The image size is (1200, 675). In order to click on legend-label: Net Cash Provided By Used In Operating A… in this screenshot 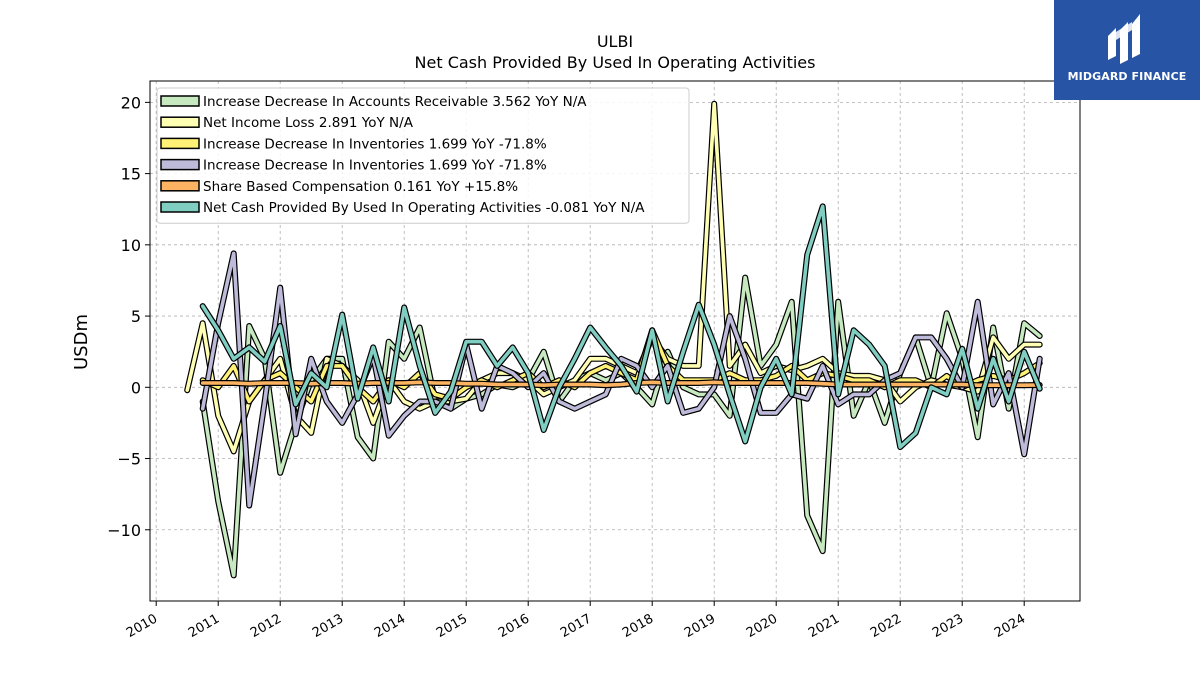, I will do `click(424, 208)`.